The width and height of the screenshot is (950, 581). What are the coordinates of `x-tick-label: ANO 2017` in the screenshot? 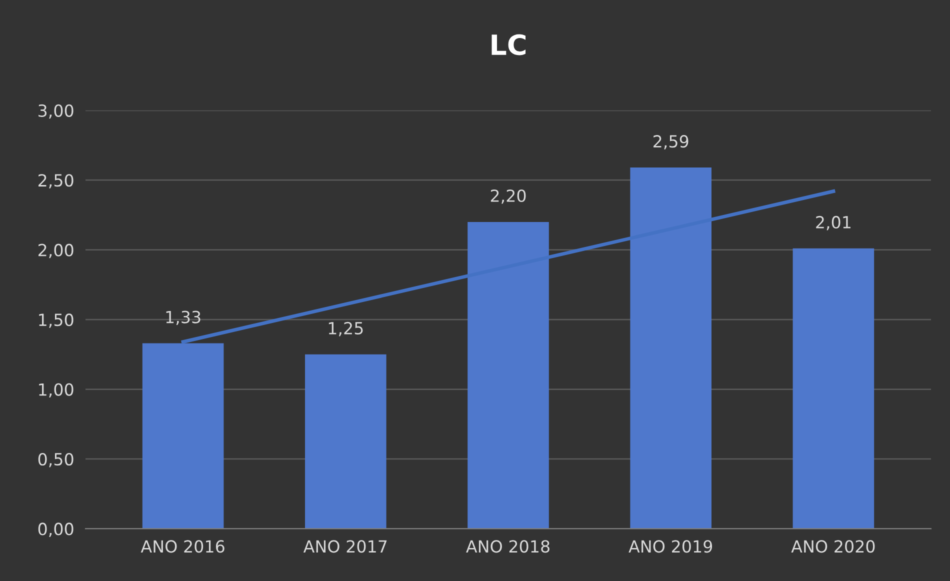 It's located at (345, 546).